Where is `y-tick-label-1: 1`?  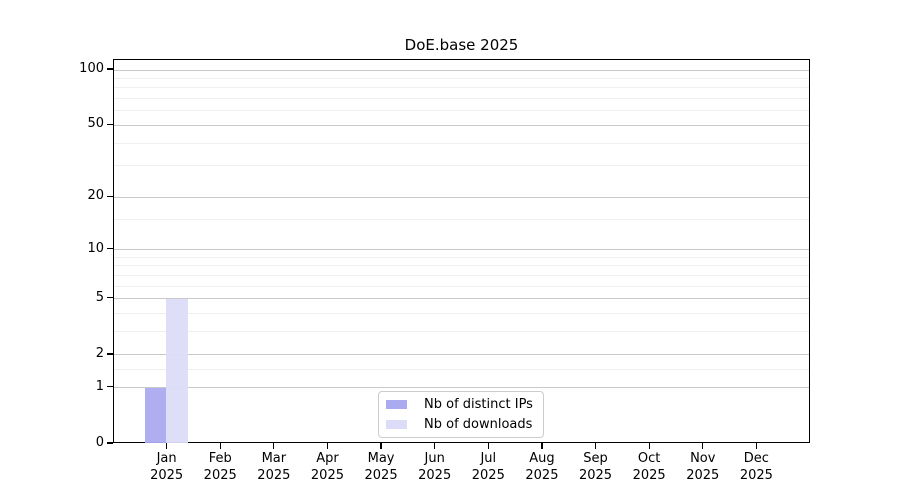 y-tick-label-1: 1 is located at coordinates (99, 386).